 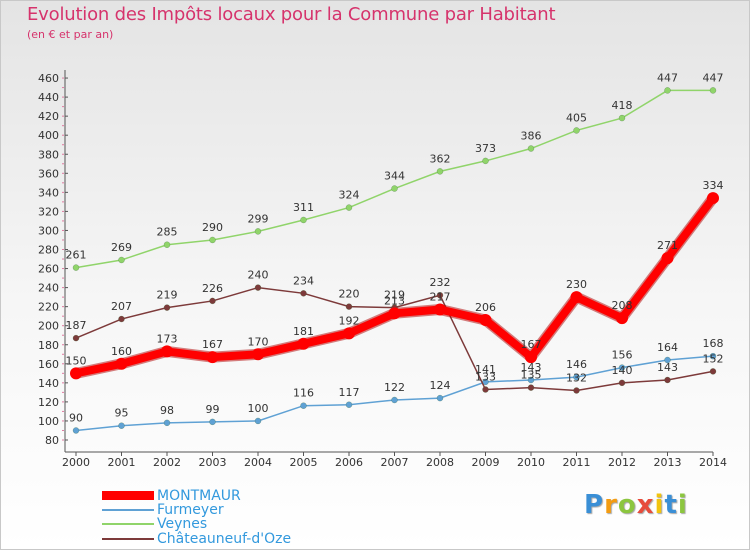 I want to click on x-tick-label: 2014, so click(x=713, y=462).